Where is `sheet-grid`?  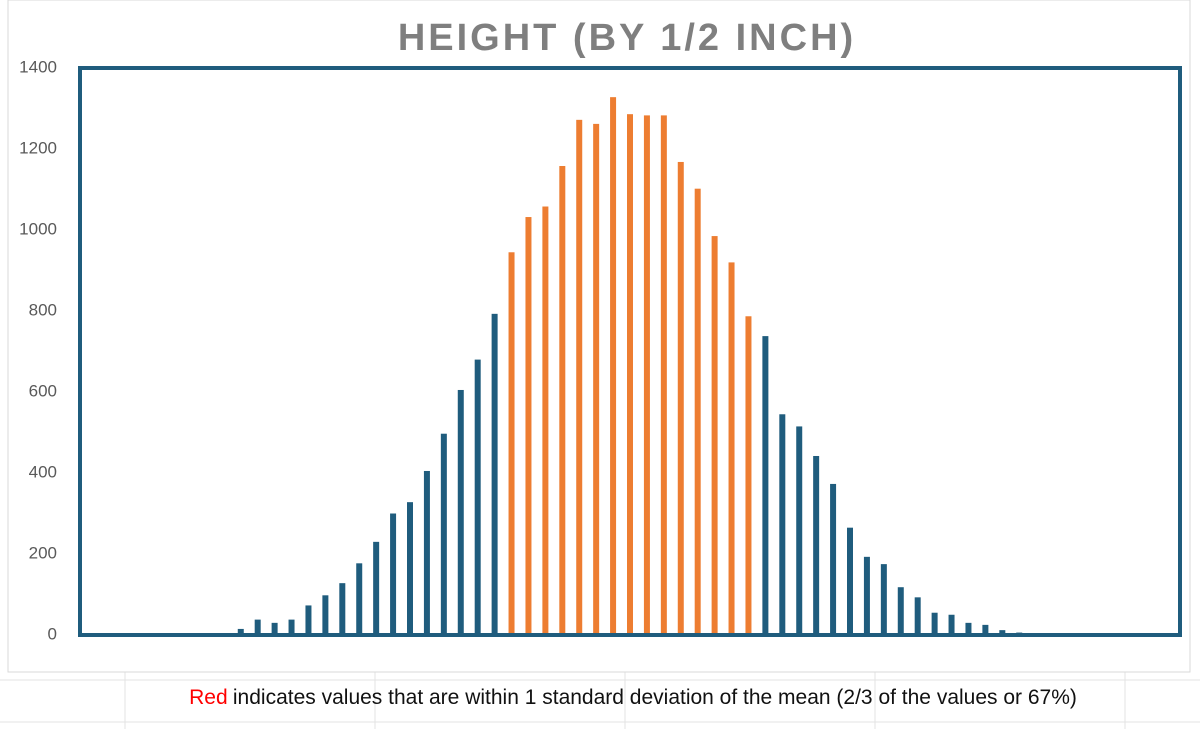
sheet-grid is located at coordinates (600, 700).